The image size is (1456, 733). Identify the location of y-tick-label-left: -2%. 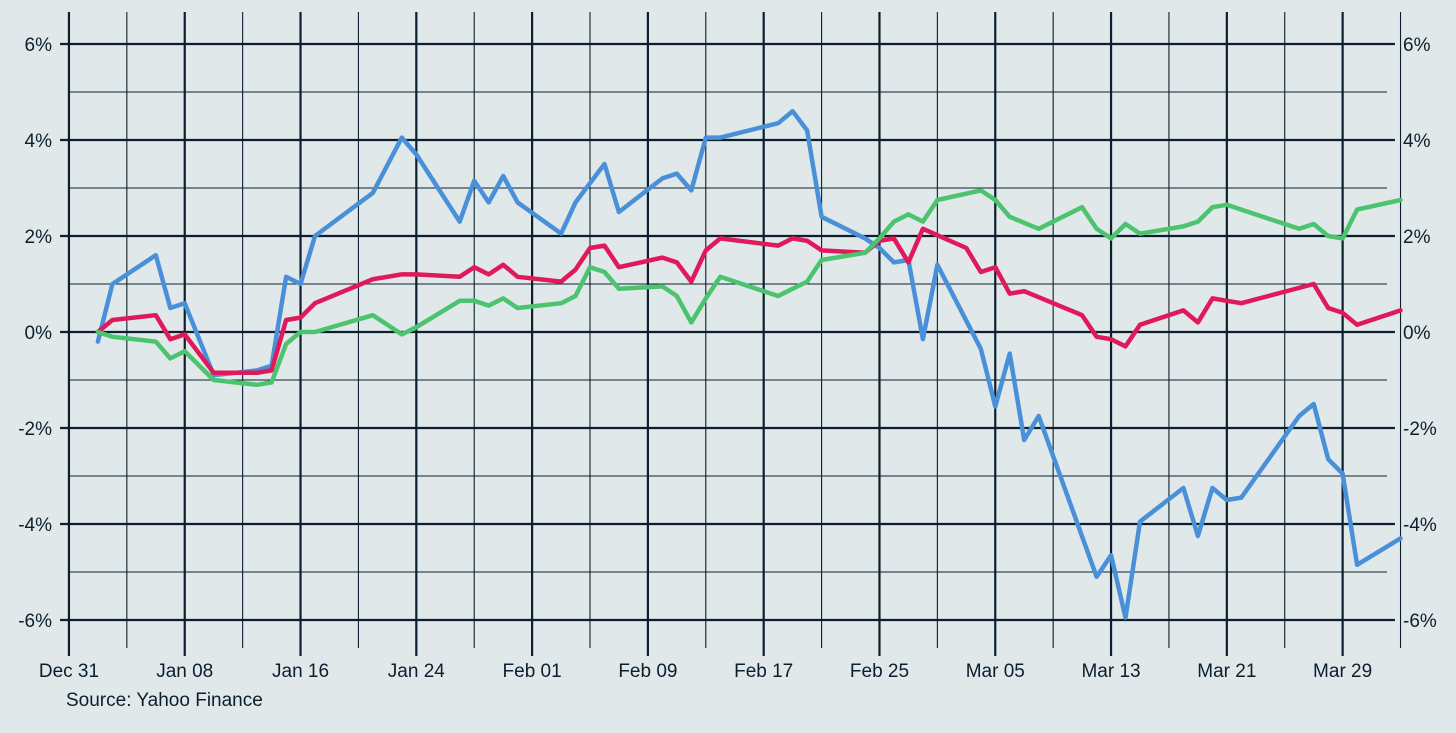
(35, 429).